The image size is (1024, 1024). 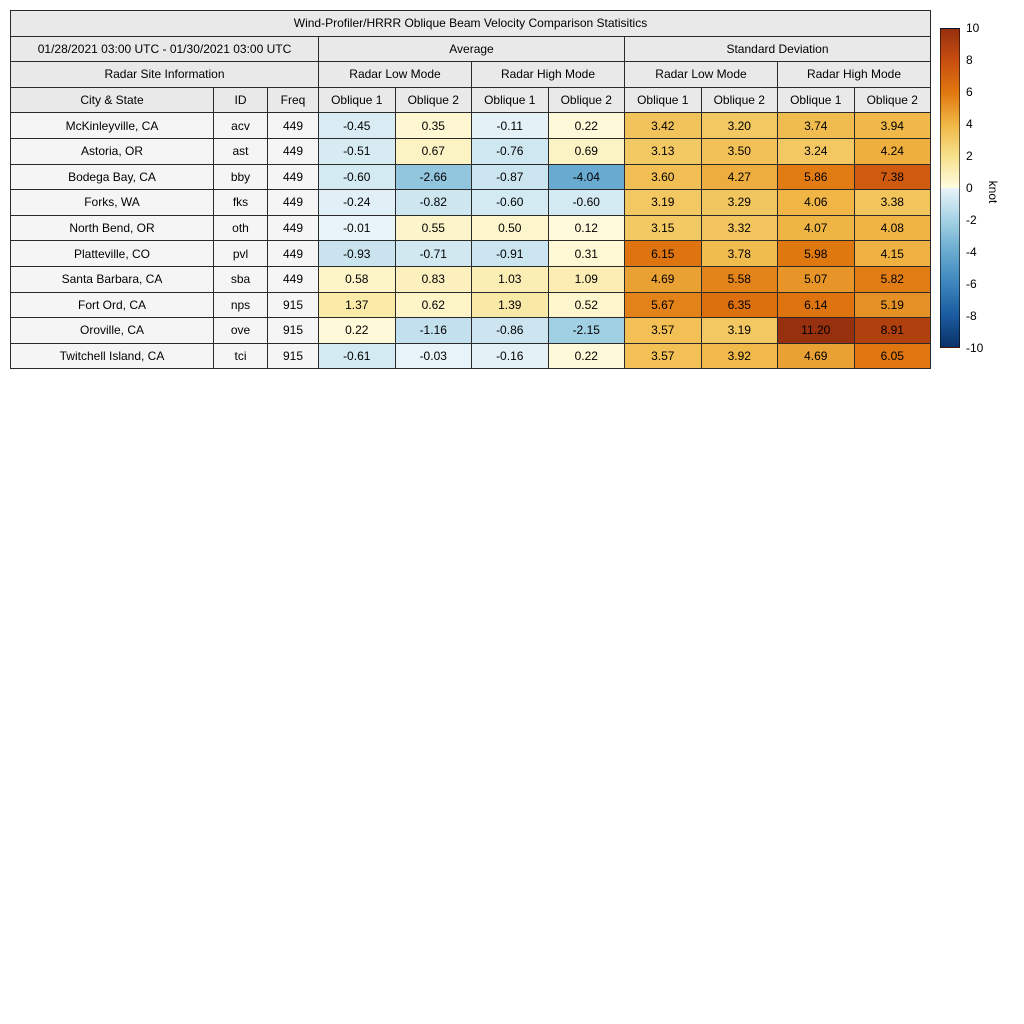 What do you see at coordinates (892, 202) in the screenshot?
I see `value-cell: 3.38` at bounding box center [892, 202].